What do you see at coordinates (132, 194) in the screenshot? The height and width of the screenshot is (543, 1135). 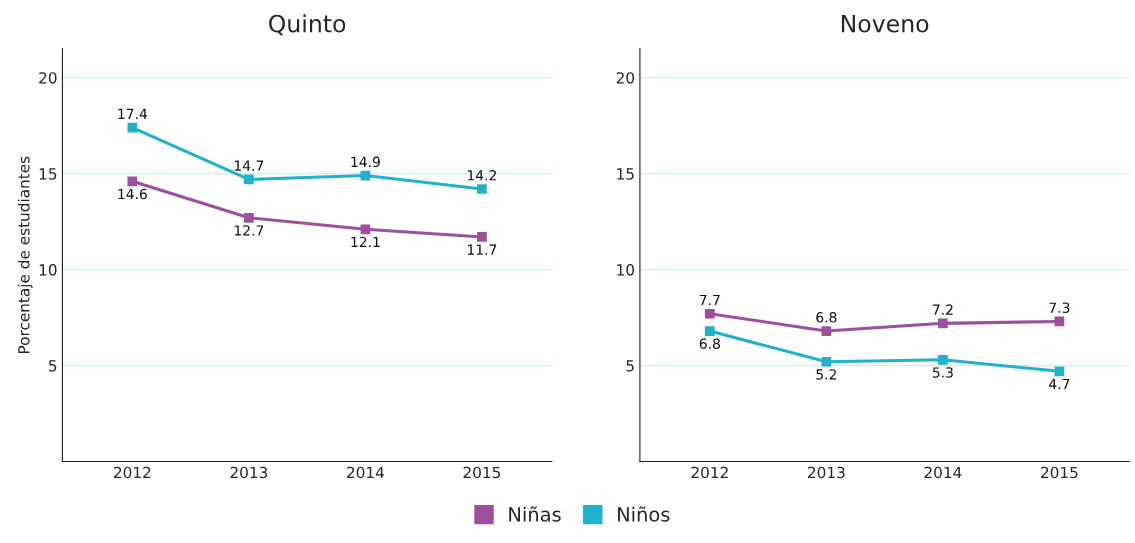 I see `data-label: 14.6` at bounding box center [132, 194].